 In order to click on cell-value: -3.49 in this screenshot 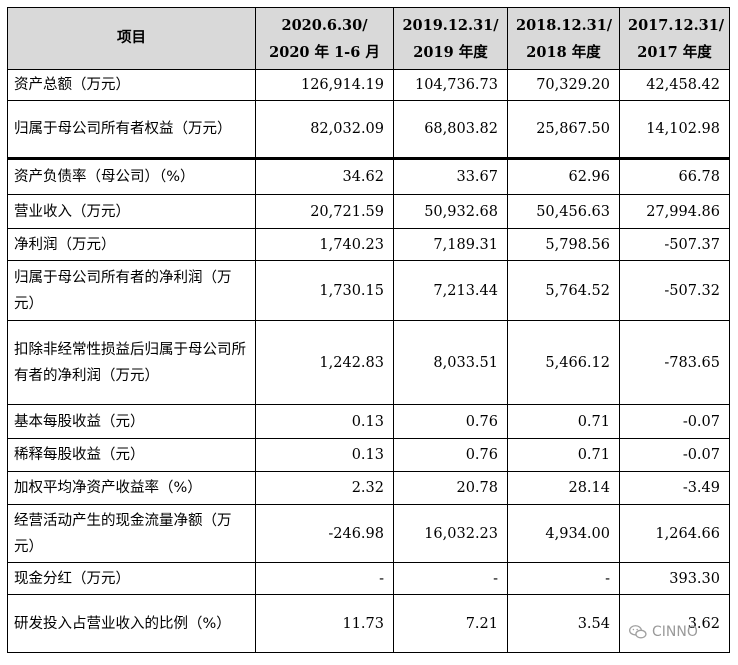, I will do `click(674, 488)`.